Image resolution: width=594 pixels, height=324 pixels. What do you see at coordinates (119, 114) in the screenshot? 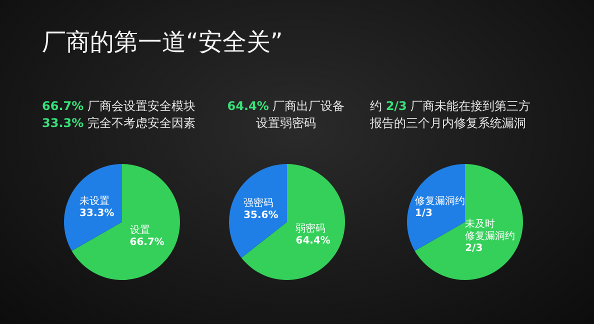
I see `chart-subtitle: 66.7% 厂商会设置安全模块 33.3% 完全不考虑安全因素` at bounding box center [119, 114].